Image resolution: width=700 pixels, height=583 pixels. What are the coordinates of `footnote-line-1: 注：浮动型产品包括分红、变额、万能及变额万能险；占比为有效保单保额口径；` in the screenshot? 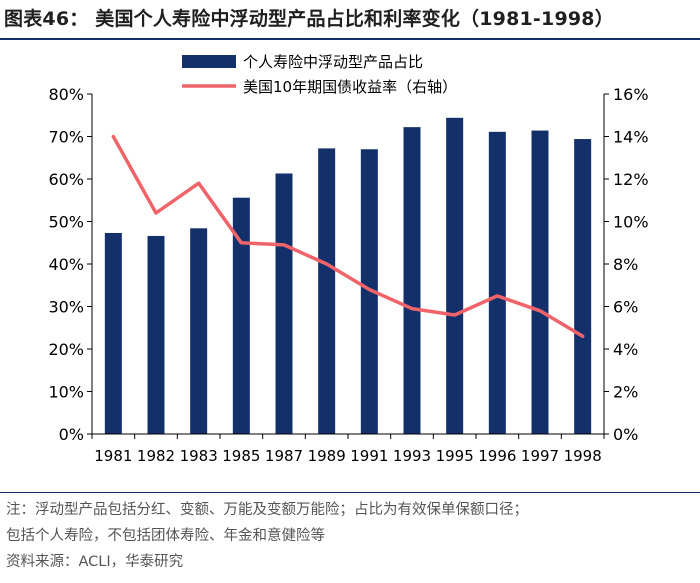 It's located at (267, 510).